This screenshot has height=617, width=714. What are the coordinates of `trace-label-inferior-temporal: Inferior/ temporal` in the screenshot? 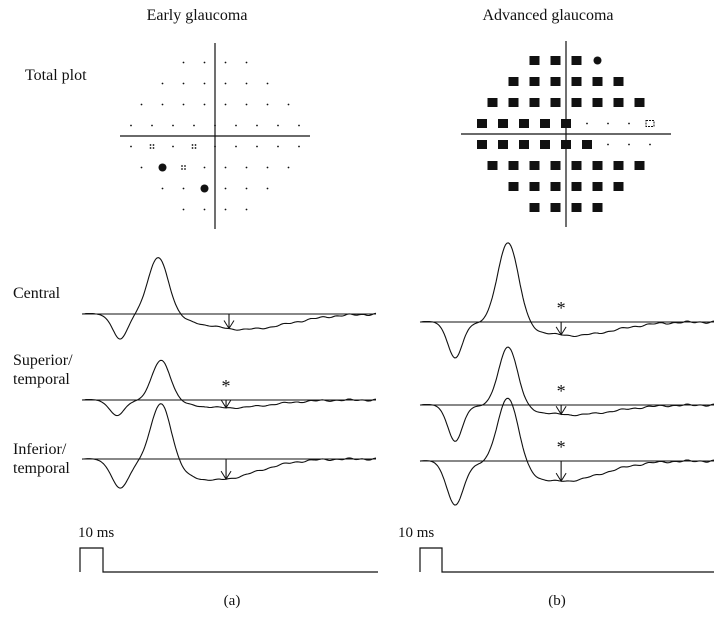 It's located at (41, 459).